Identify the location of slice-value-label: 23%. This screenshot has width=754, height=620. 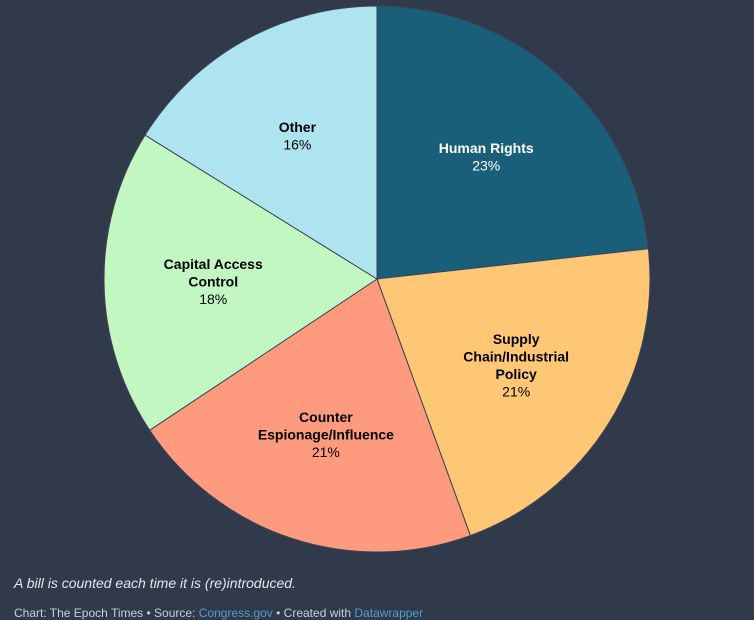
(486, 166).